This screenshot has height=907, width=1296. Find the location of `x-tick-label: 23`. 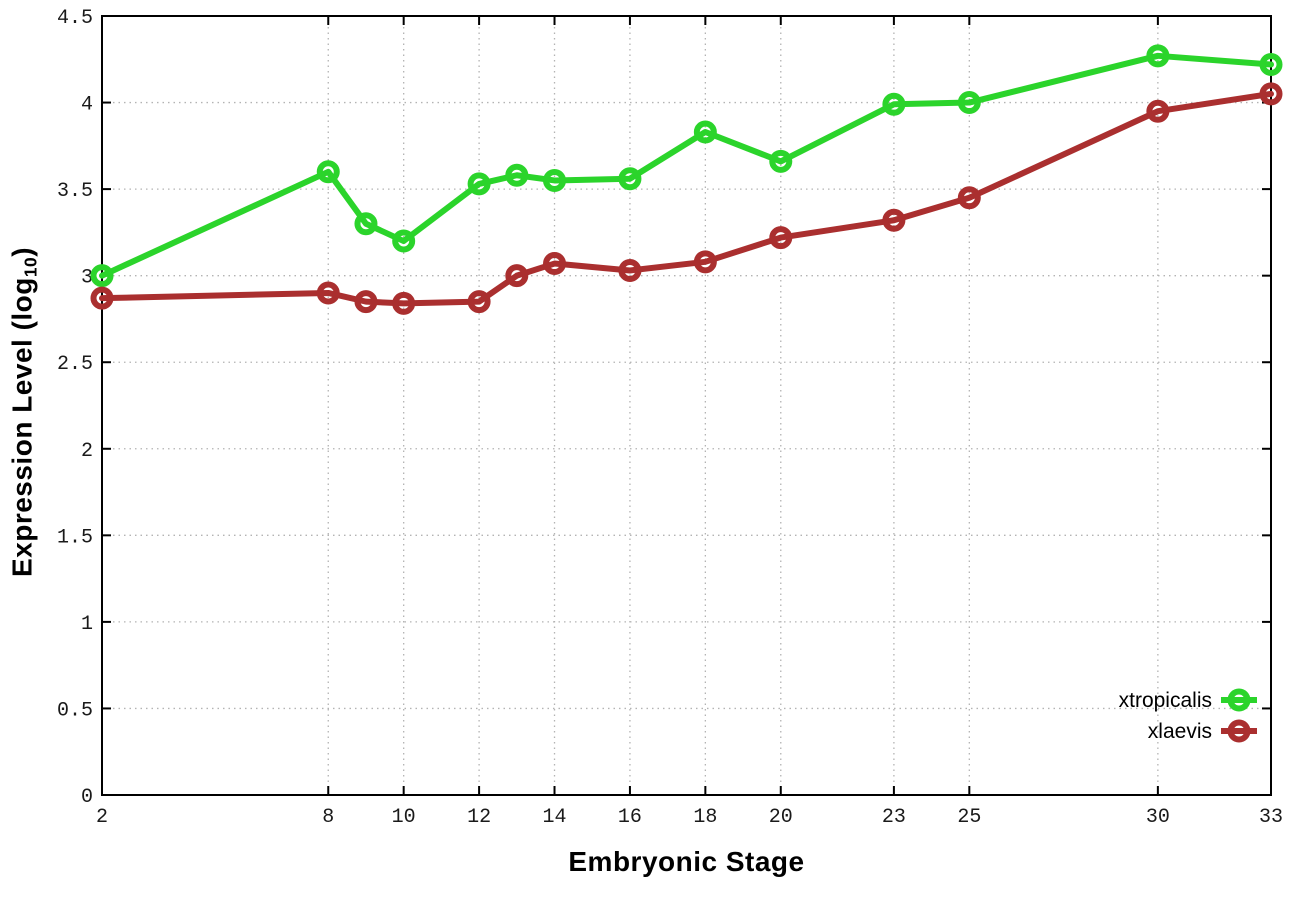

x-tick-label: 23 is located at coordinates (894, 817).